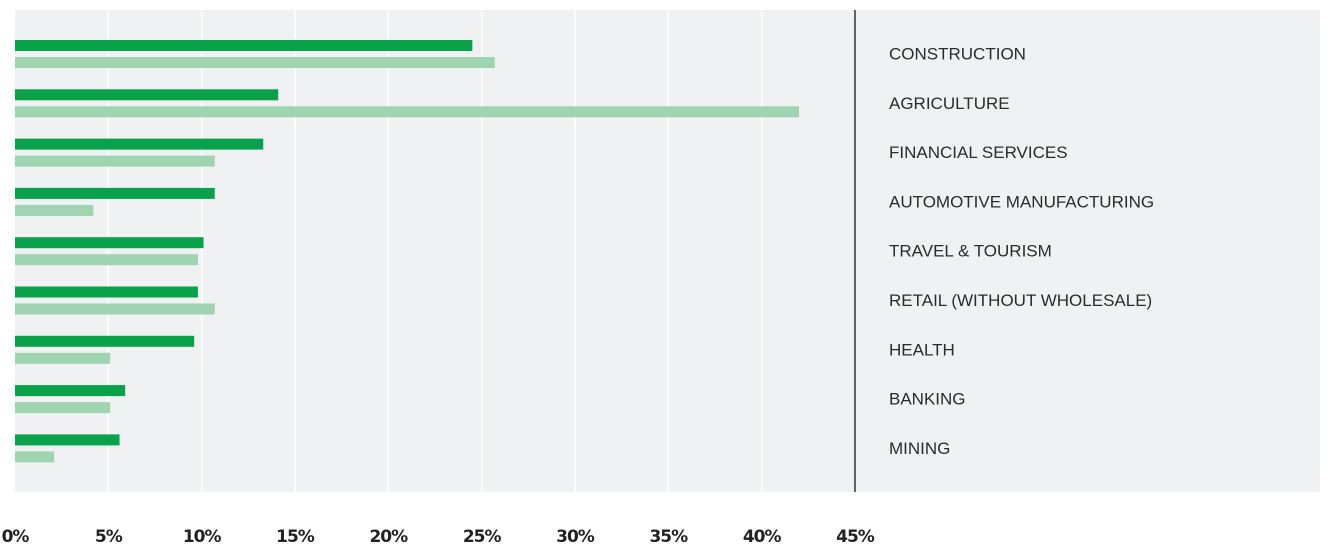 The width and height of the screenshot is (1333, 548). I want to click on category-label: RETAIL (WITHOUT WHOLESALE), so click(1020, 300).